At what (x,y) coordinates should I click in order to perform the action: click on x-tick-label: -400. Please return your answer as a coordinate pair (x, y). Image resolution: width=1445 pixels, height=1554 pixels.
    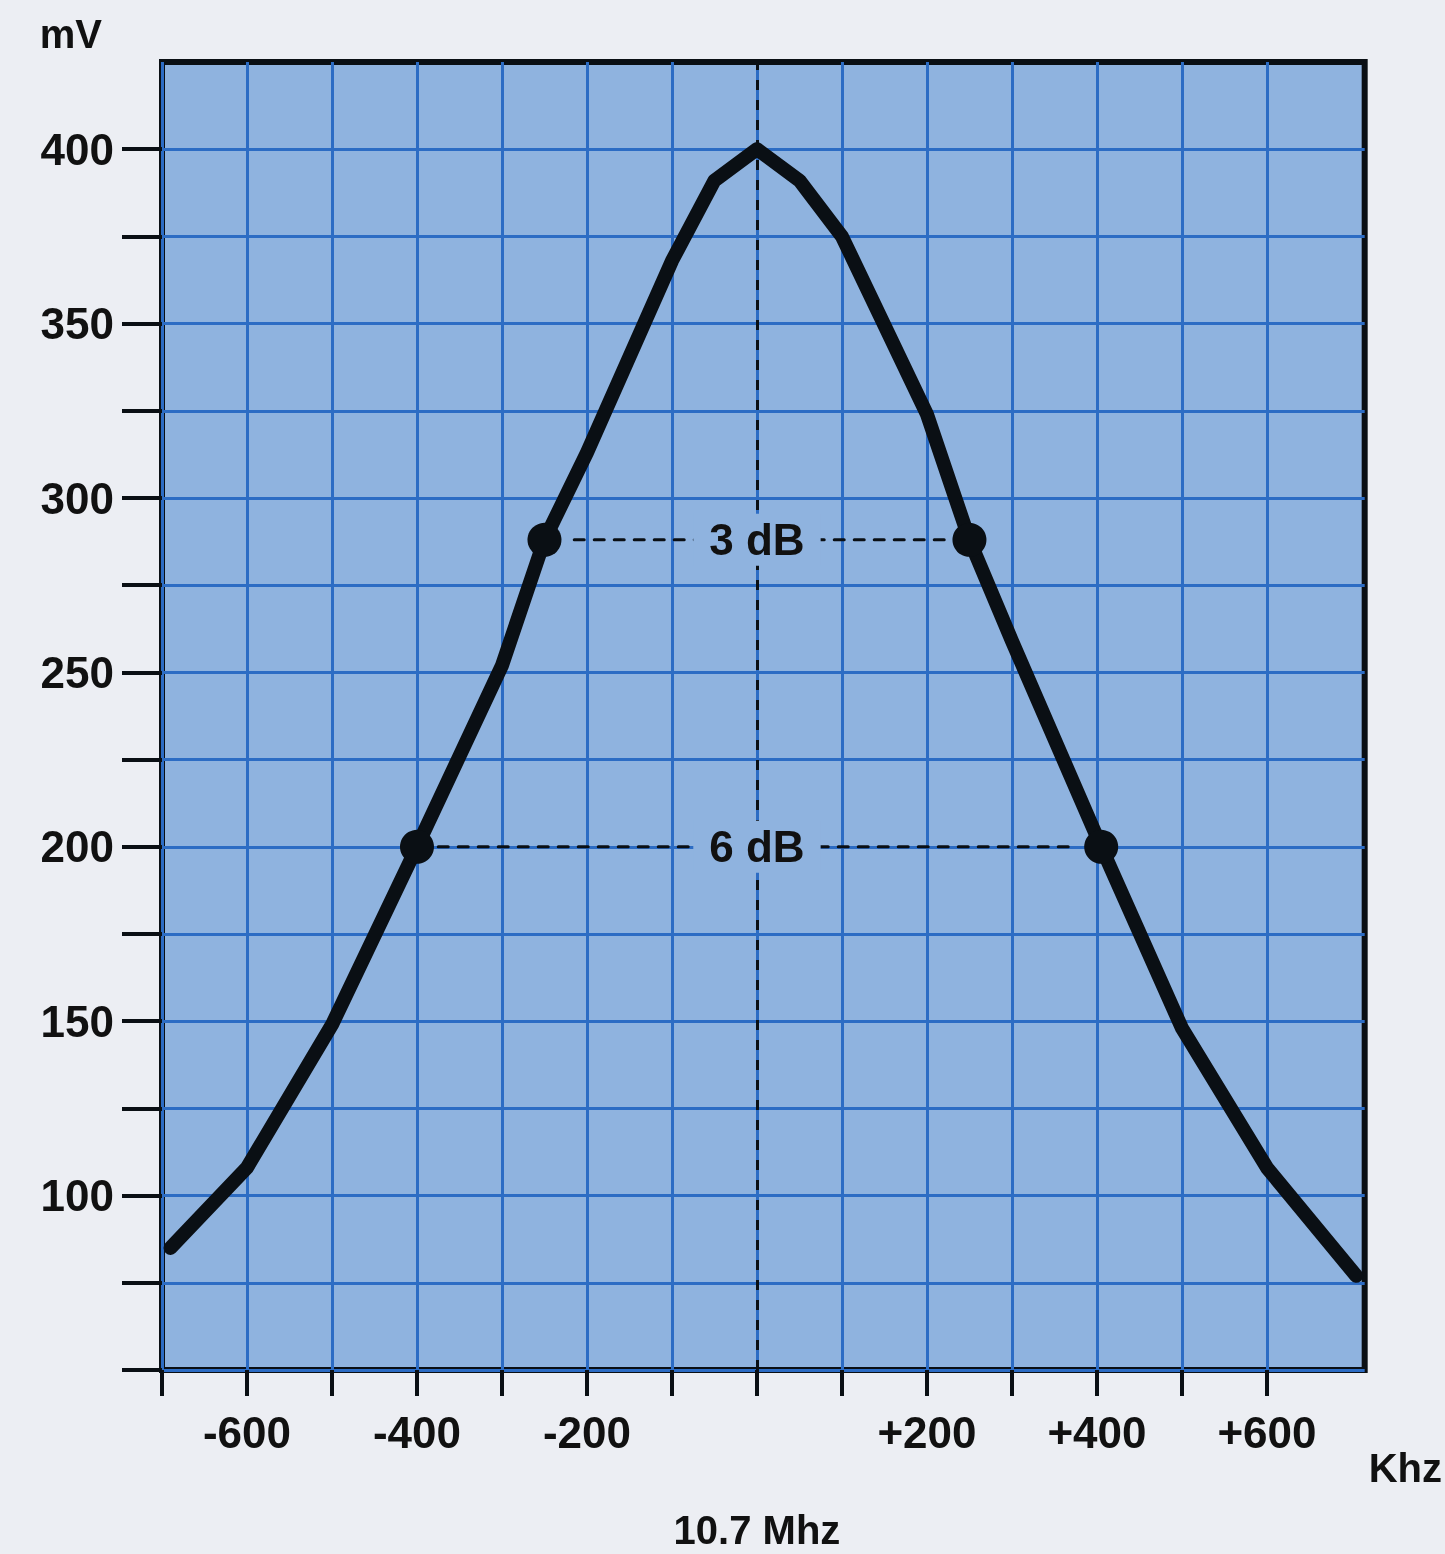
    Looking at the image, I should click on (417, 1432).